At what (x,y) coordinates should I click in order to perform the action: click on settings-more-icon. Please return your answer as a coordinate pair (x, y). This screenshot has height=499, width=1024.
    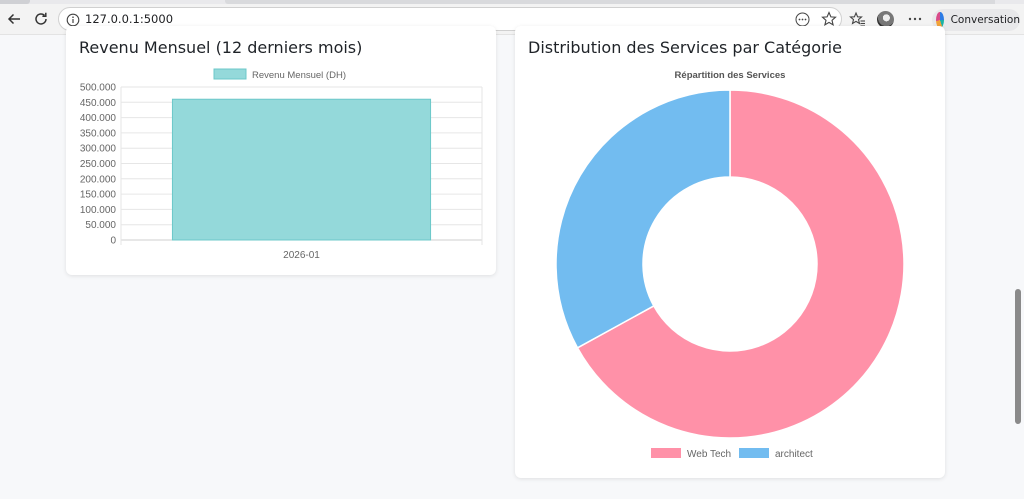
    Looking at the image, I should click on (915, 19).